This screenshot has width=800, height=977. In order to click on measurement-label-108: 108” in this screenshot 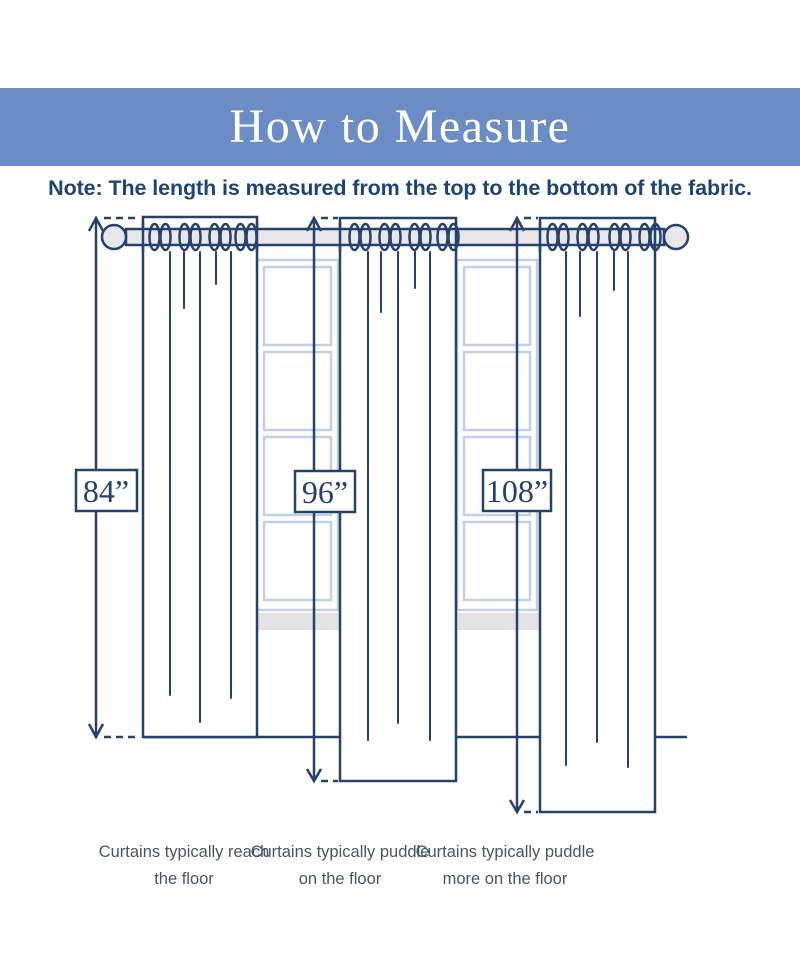, I will do `click(517, 491)`.